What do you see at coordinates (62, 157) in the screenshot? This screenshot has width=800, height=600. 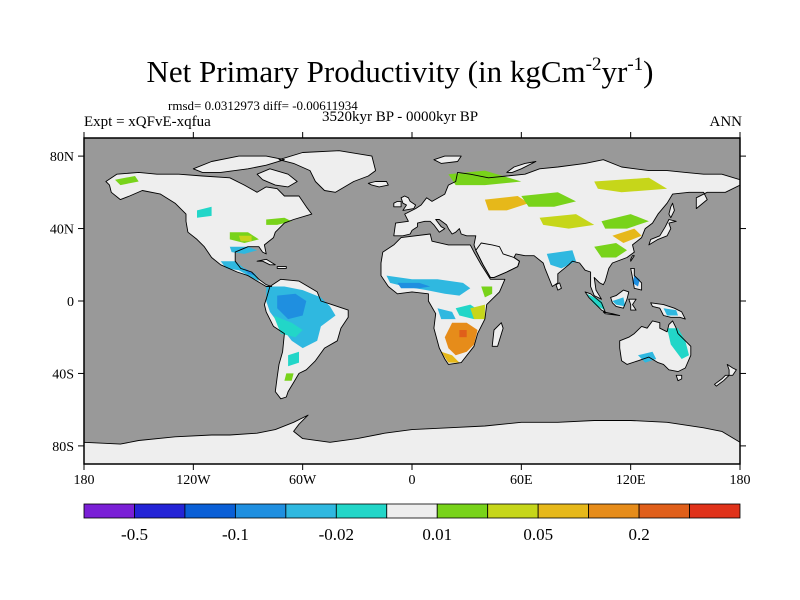 I see `lat-tick-label: 80N` at bounding box center [62, 157].